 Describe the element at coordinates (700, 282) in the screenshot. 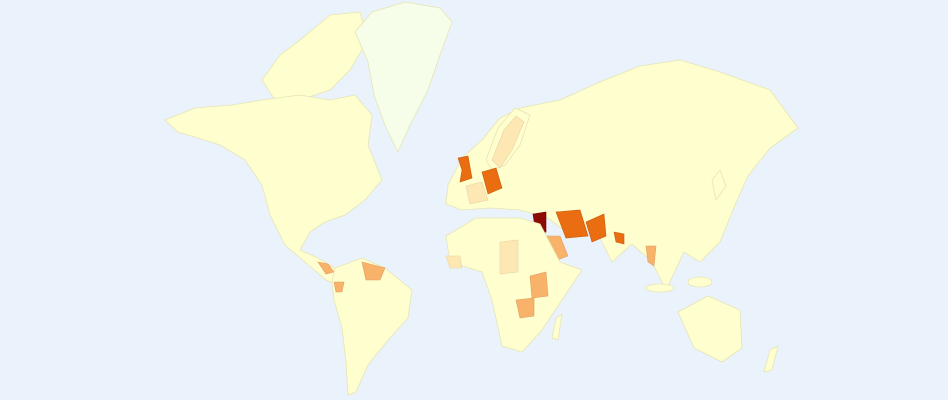

I see `new-guinea` at that location.